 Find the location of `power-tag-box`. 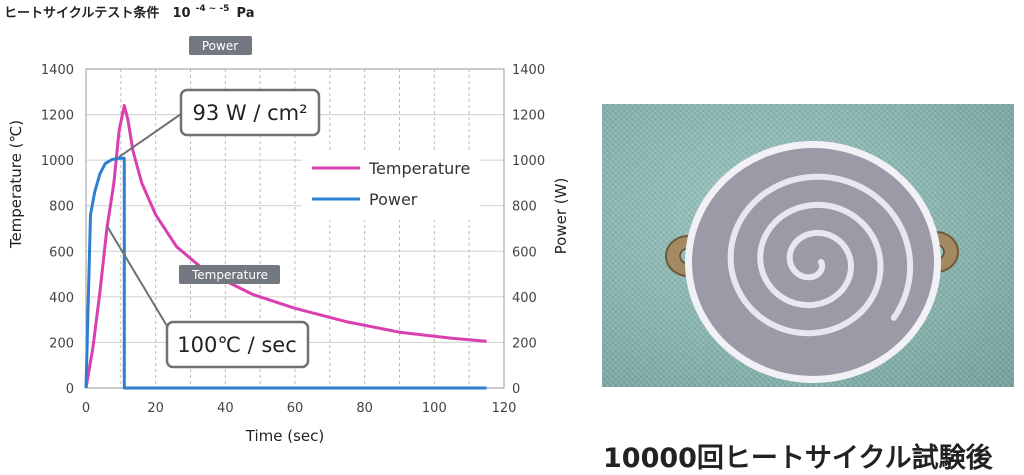

power-tag-box is located at coordinates (220, 45).